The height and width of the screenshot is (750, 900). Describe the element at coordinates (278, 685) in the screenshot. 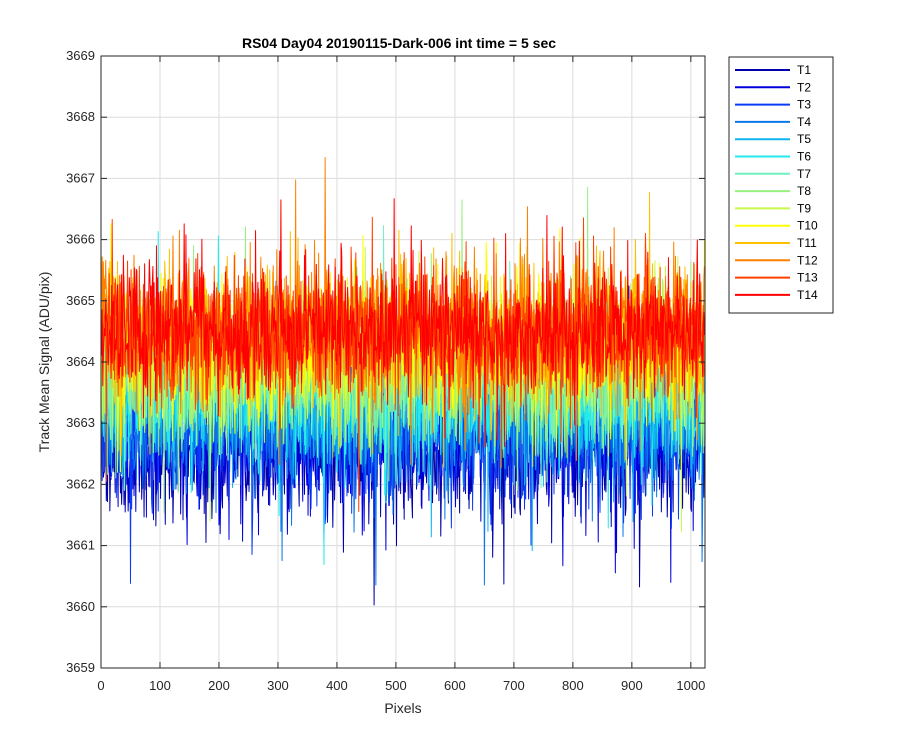

I see `x-tick-label: 300` at that location.